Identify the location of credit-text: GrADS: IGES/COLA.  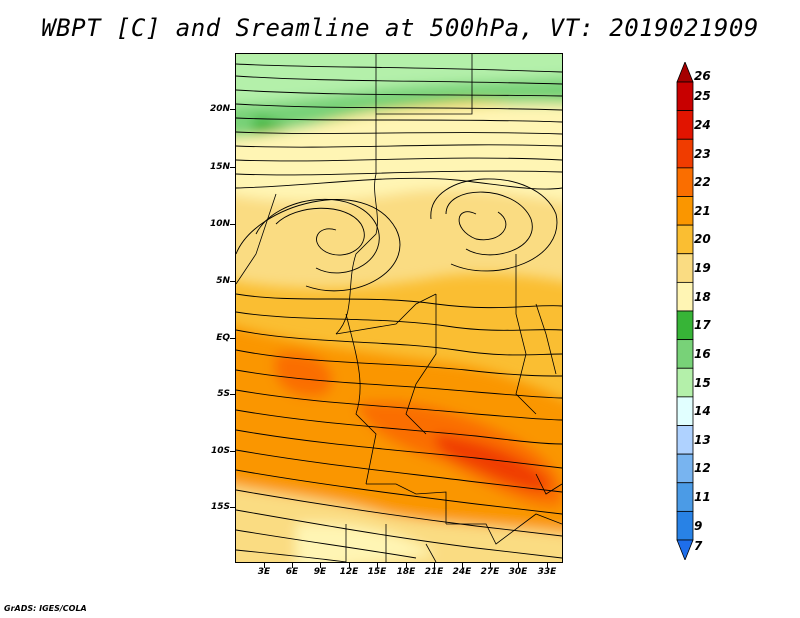
(45, 608).